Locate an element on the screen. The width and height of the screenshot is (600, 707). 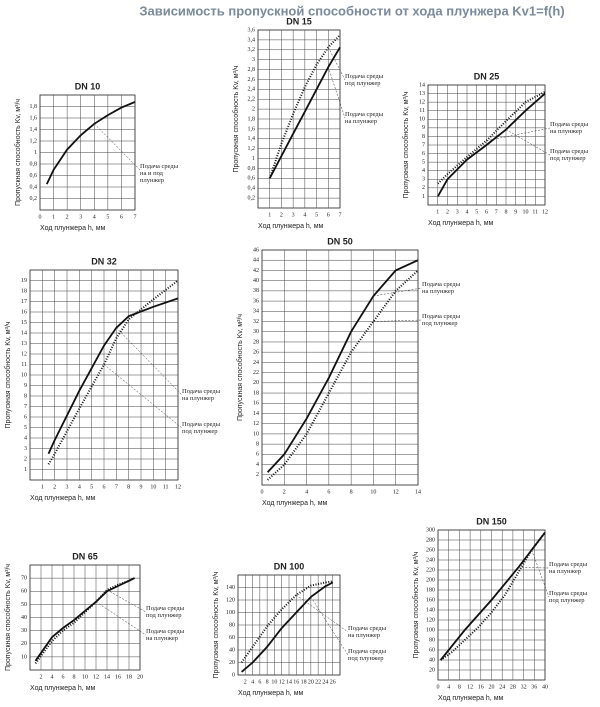
y-tick-label: 22 is located at coordinates (256, 373).